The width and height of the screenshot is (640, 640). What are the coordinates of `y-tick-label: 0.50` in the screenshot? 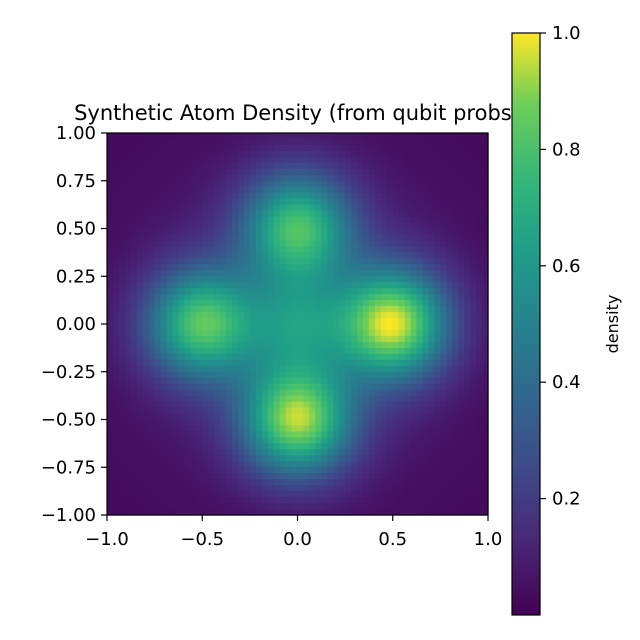 It's located at (76, 229).